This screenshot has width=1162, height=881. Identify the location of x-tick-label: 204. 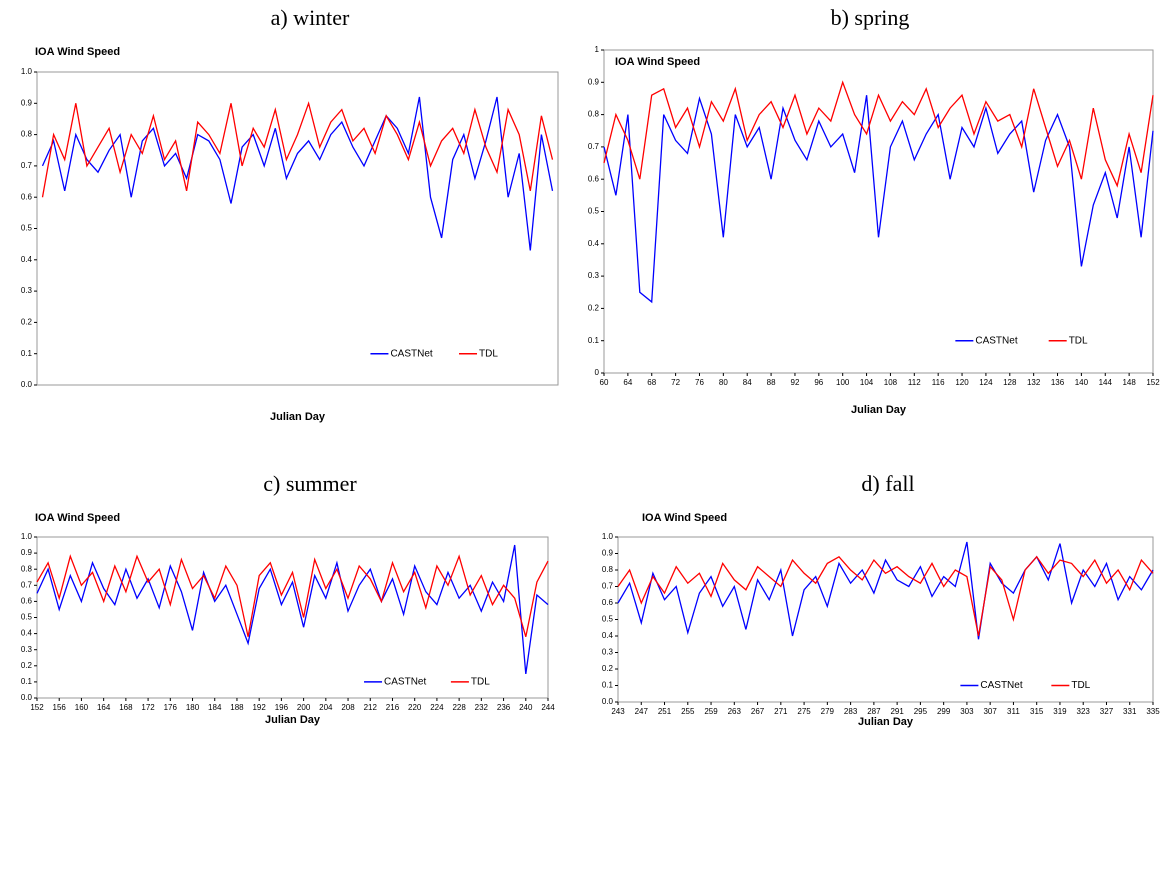
(326, 707).